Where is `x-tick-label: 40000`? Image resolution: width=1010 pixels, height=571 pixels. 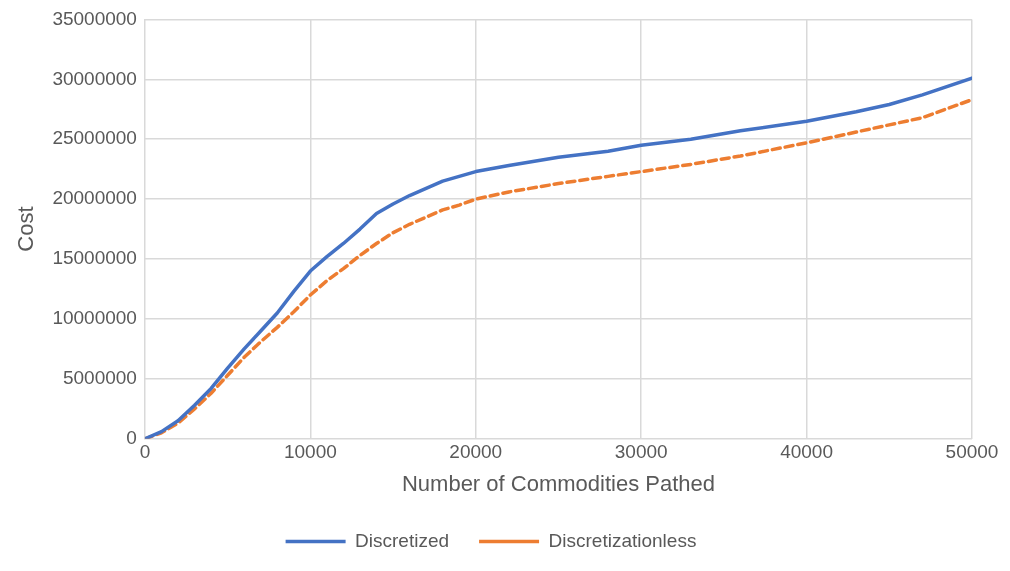
x-tick-label: 40000 is located at coordinates (807, 452).